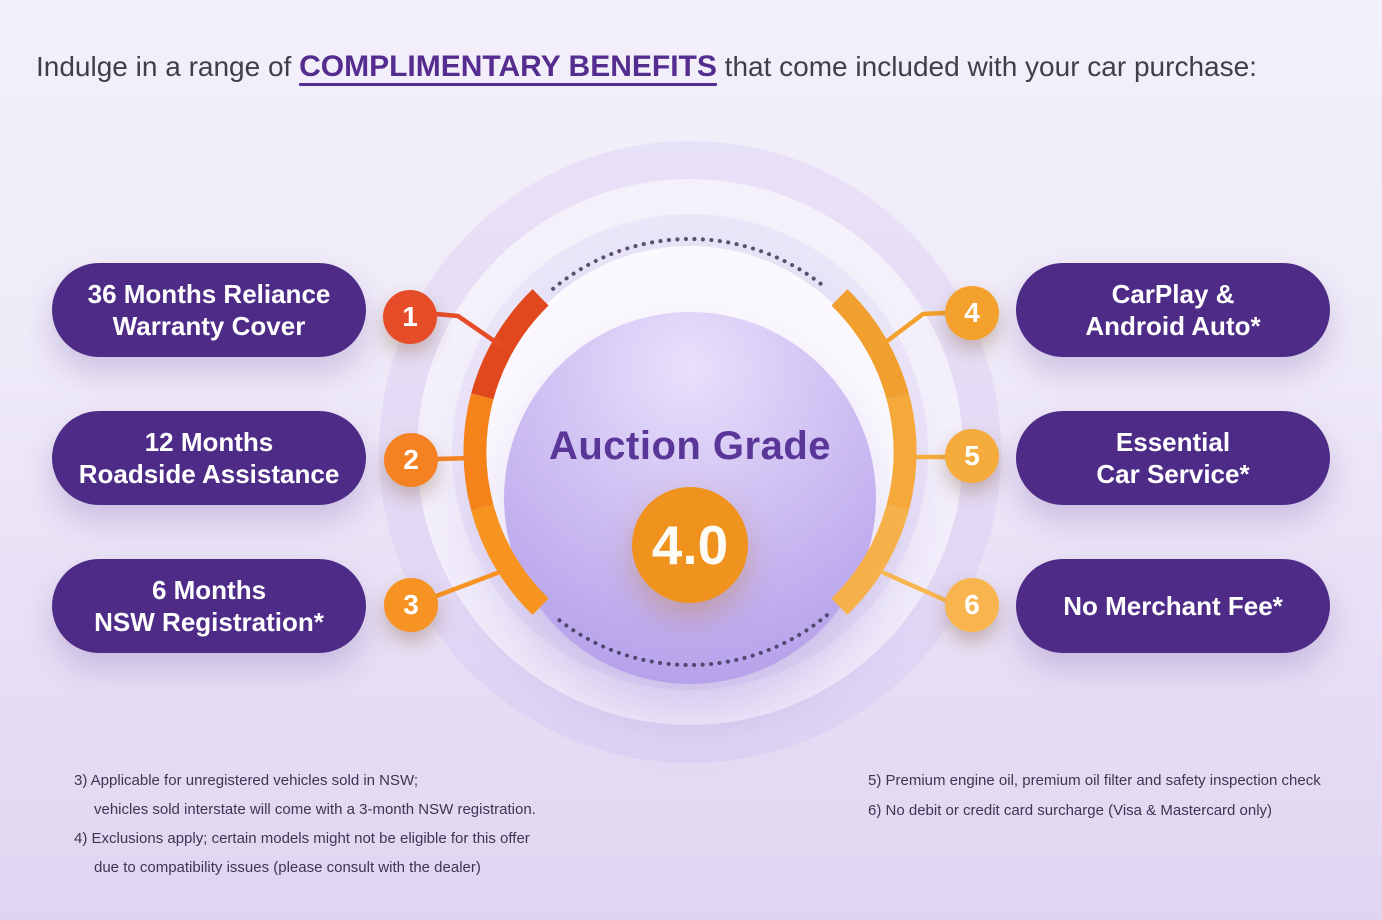 The width and height of the screenshot is (1382, 920). What do you see at coordinates (1173, 458) in the screenshot?
I see `benefit-pill-service: Essential Car Service*` at bounding box center [1173, 458].